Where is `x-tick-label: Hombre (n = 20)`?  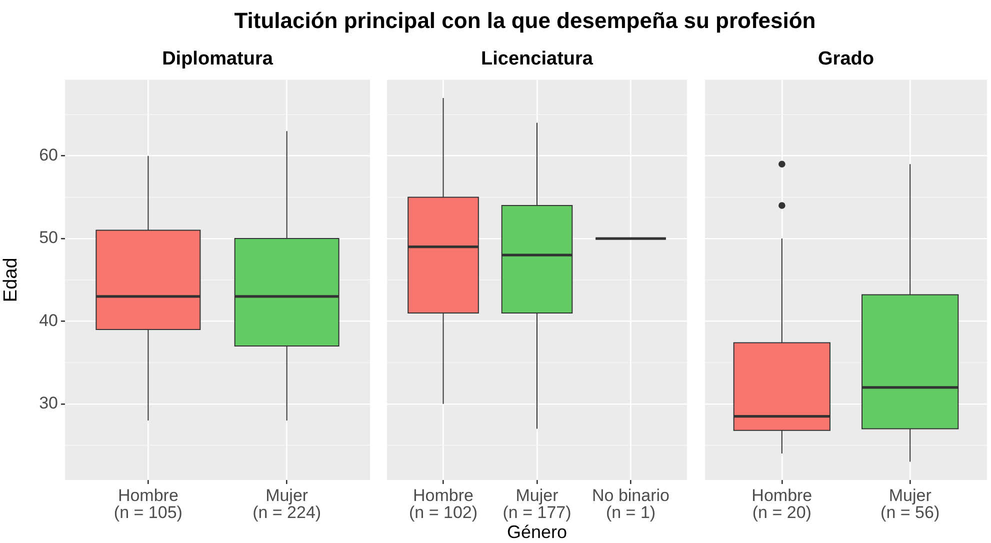
x-tick-label: Hombre (n = 20) is located at coordinates (782, 504).